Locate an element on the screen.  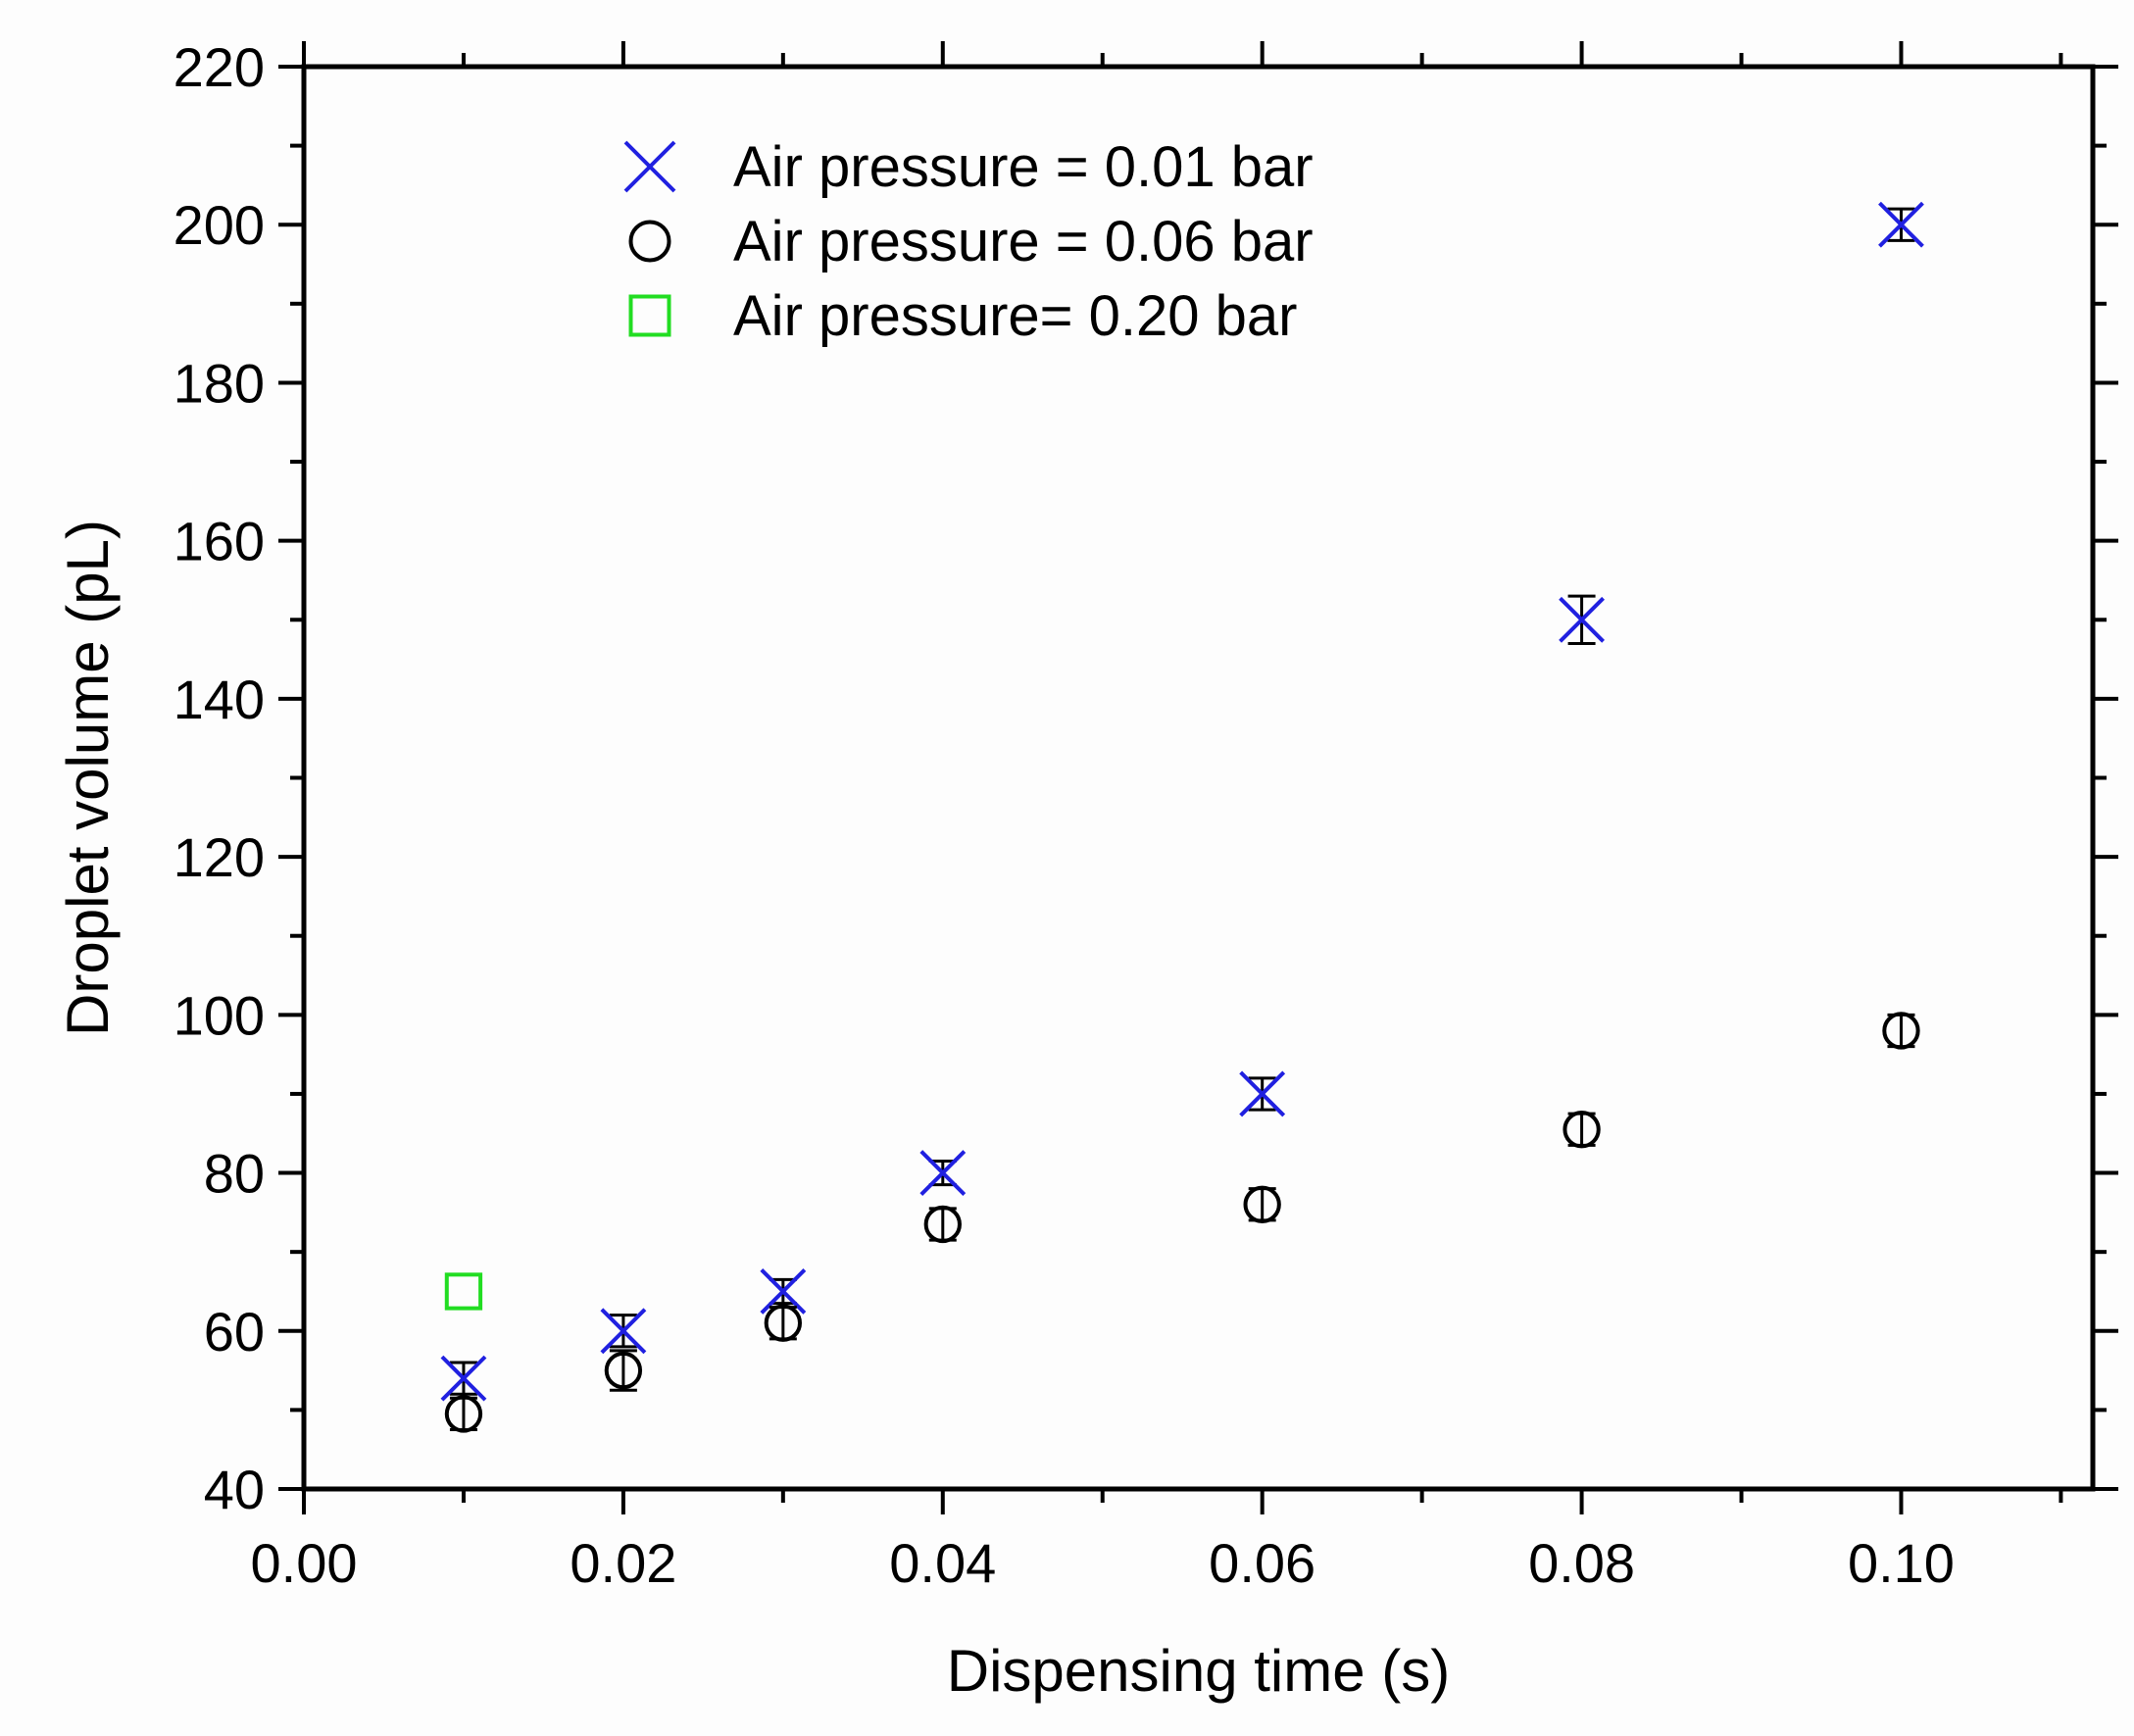
x-tick-label: 0.00 is located at coordinates (305, 1563).